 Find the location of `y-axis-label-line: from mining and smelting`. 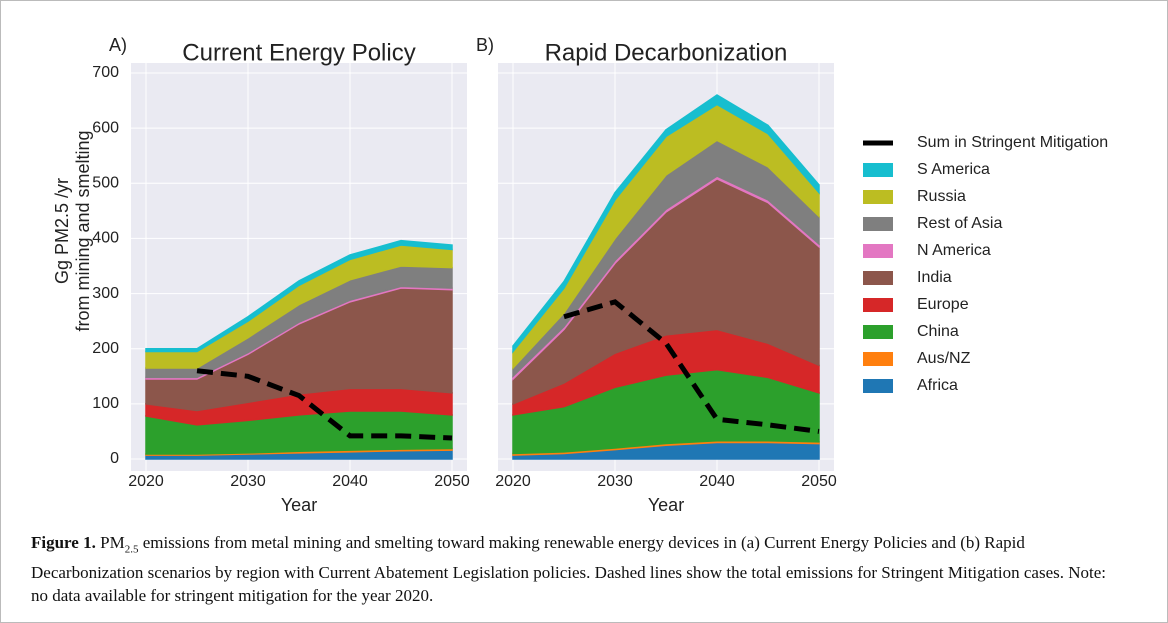

y-axis-label-line: from mining and smelting is located at coordinates (83, 230).